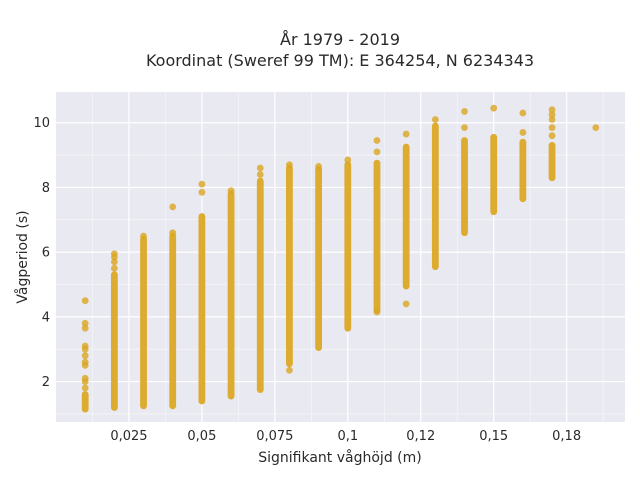 This screenshot has width=640, height=484. What do you see at coordinates (493, 436) in the screenshot?
I see `x-tick-label: 0,15` at bounding box center [493, 436].